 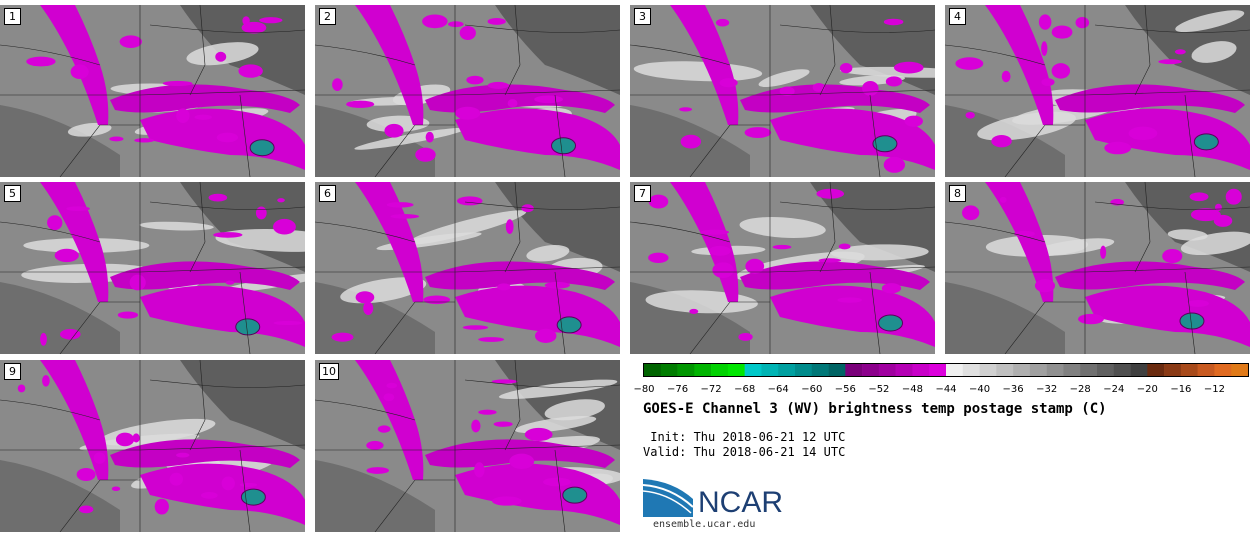 What do you see at coordinates (327, 16) in the screenshot?
I see `stamp-number: 2` at bounding box center [327, 16].